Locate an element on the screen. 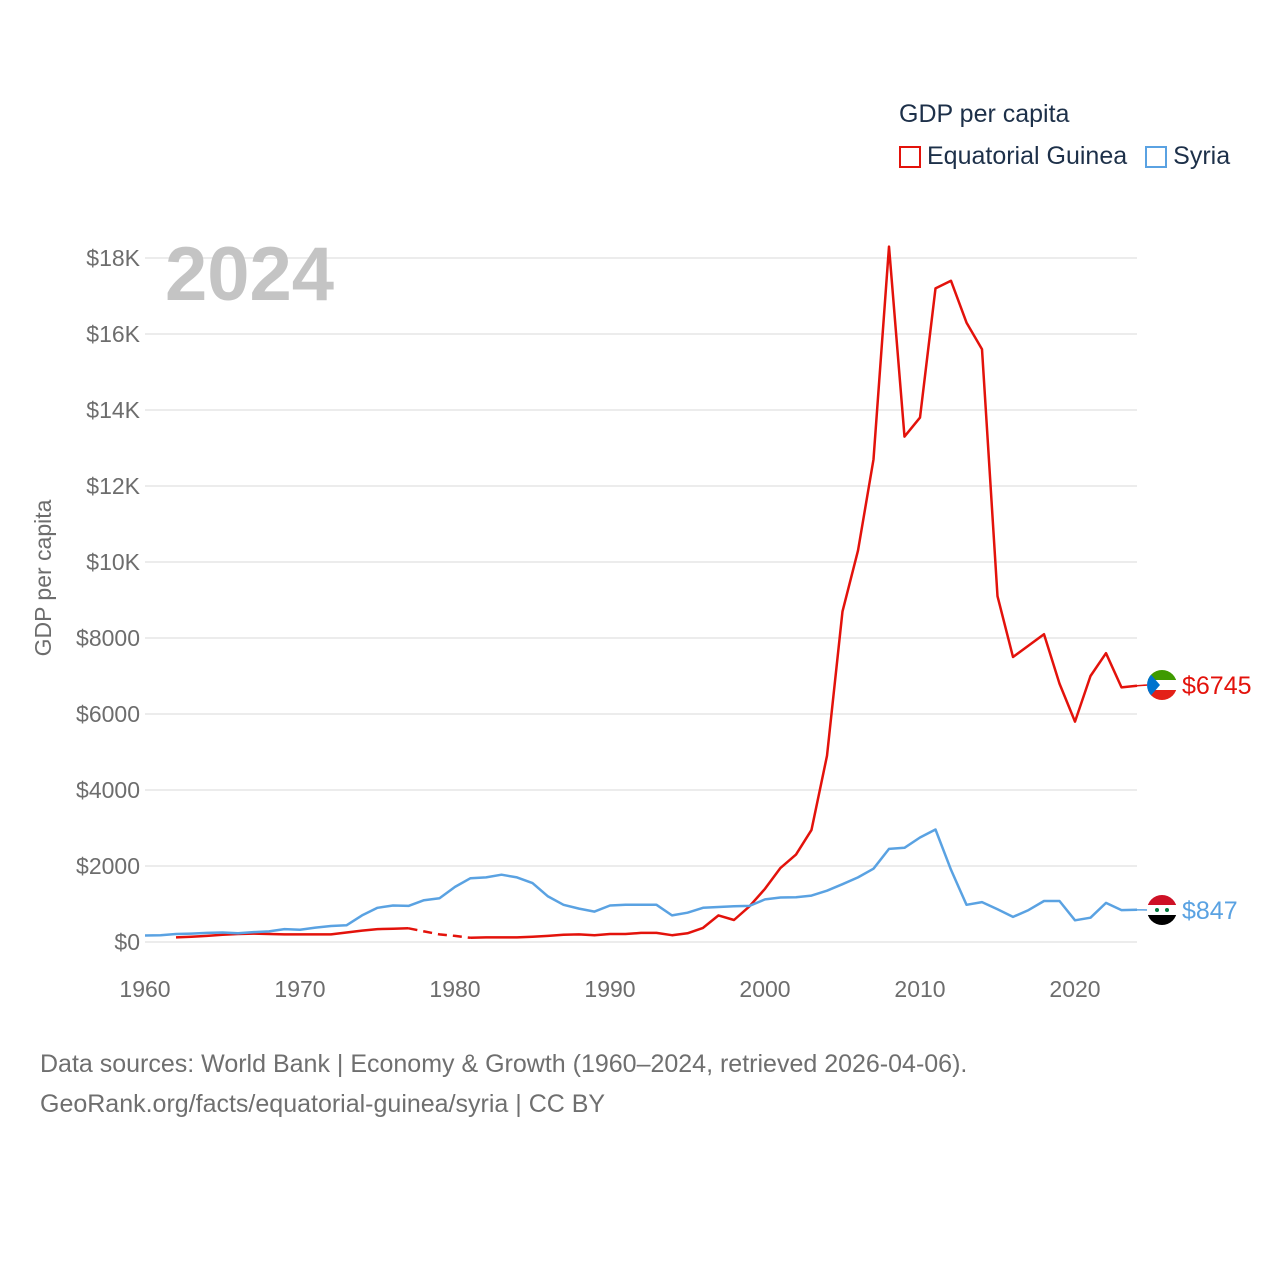  series-gap-line is located at coordinates (439, 933).